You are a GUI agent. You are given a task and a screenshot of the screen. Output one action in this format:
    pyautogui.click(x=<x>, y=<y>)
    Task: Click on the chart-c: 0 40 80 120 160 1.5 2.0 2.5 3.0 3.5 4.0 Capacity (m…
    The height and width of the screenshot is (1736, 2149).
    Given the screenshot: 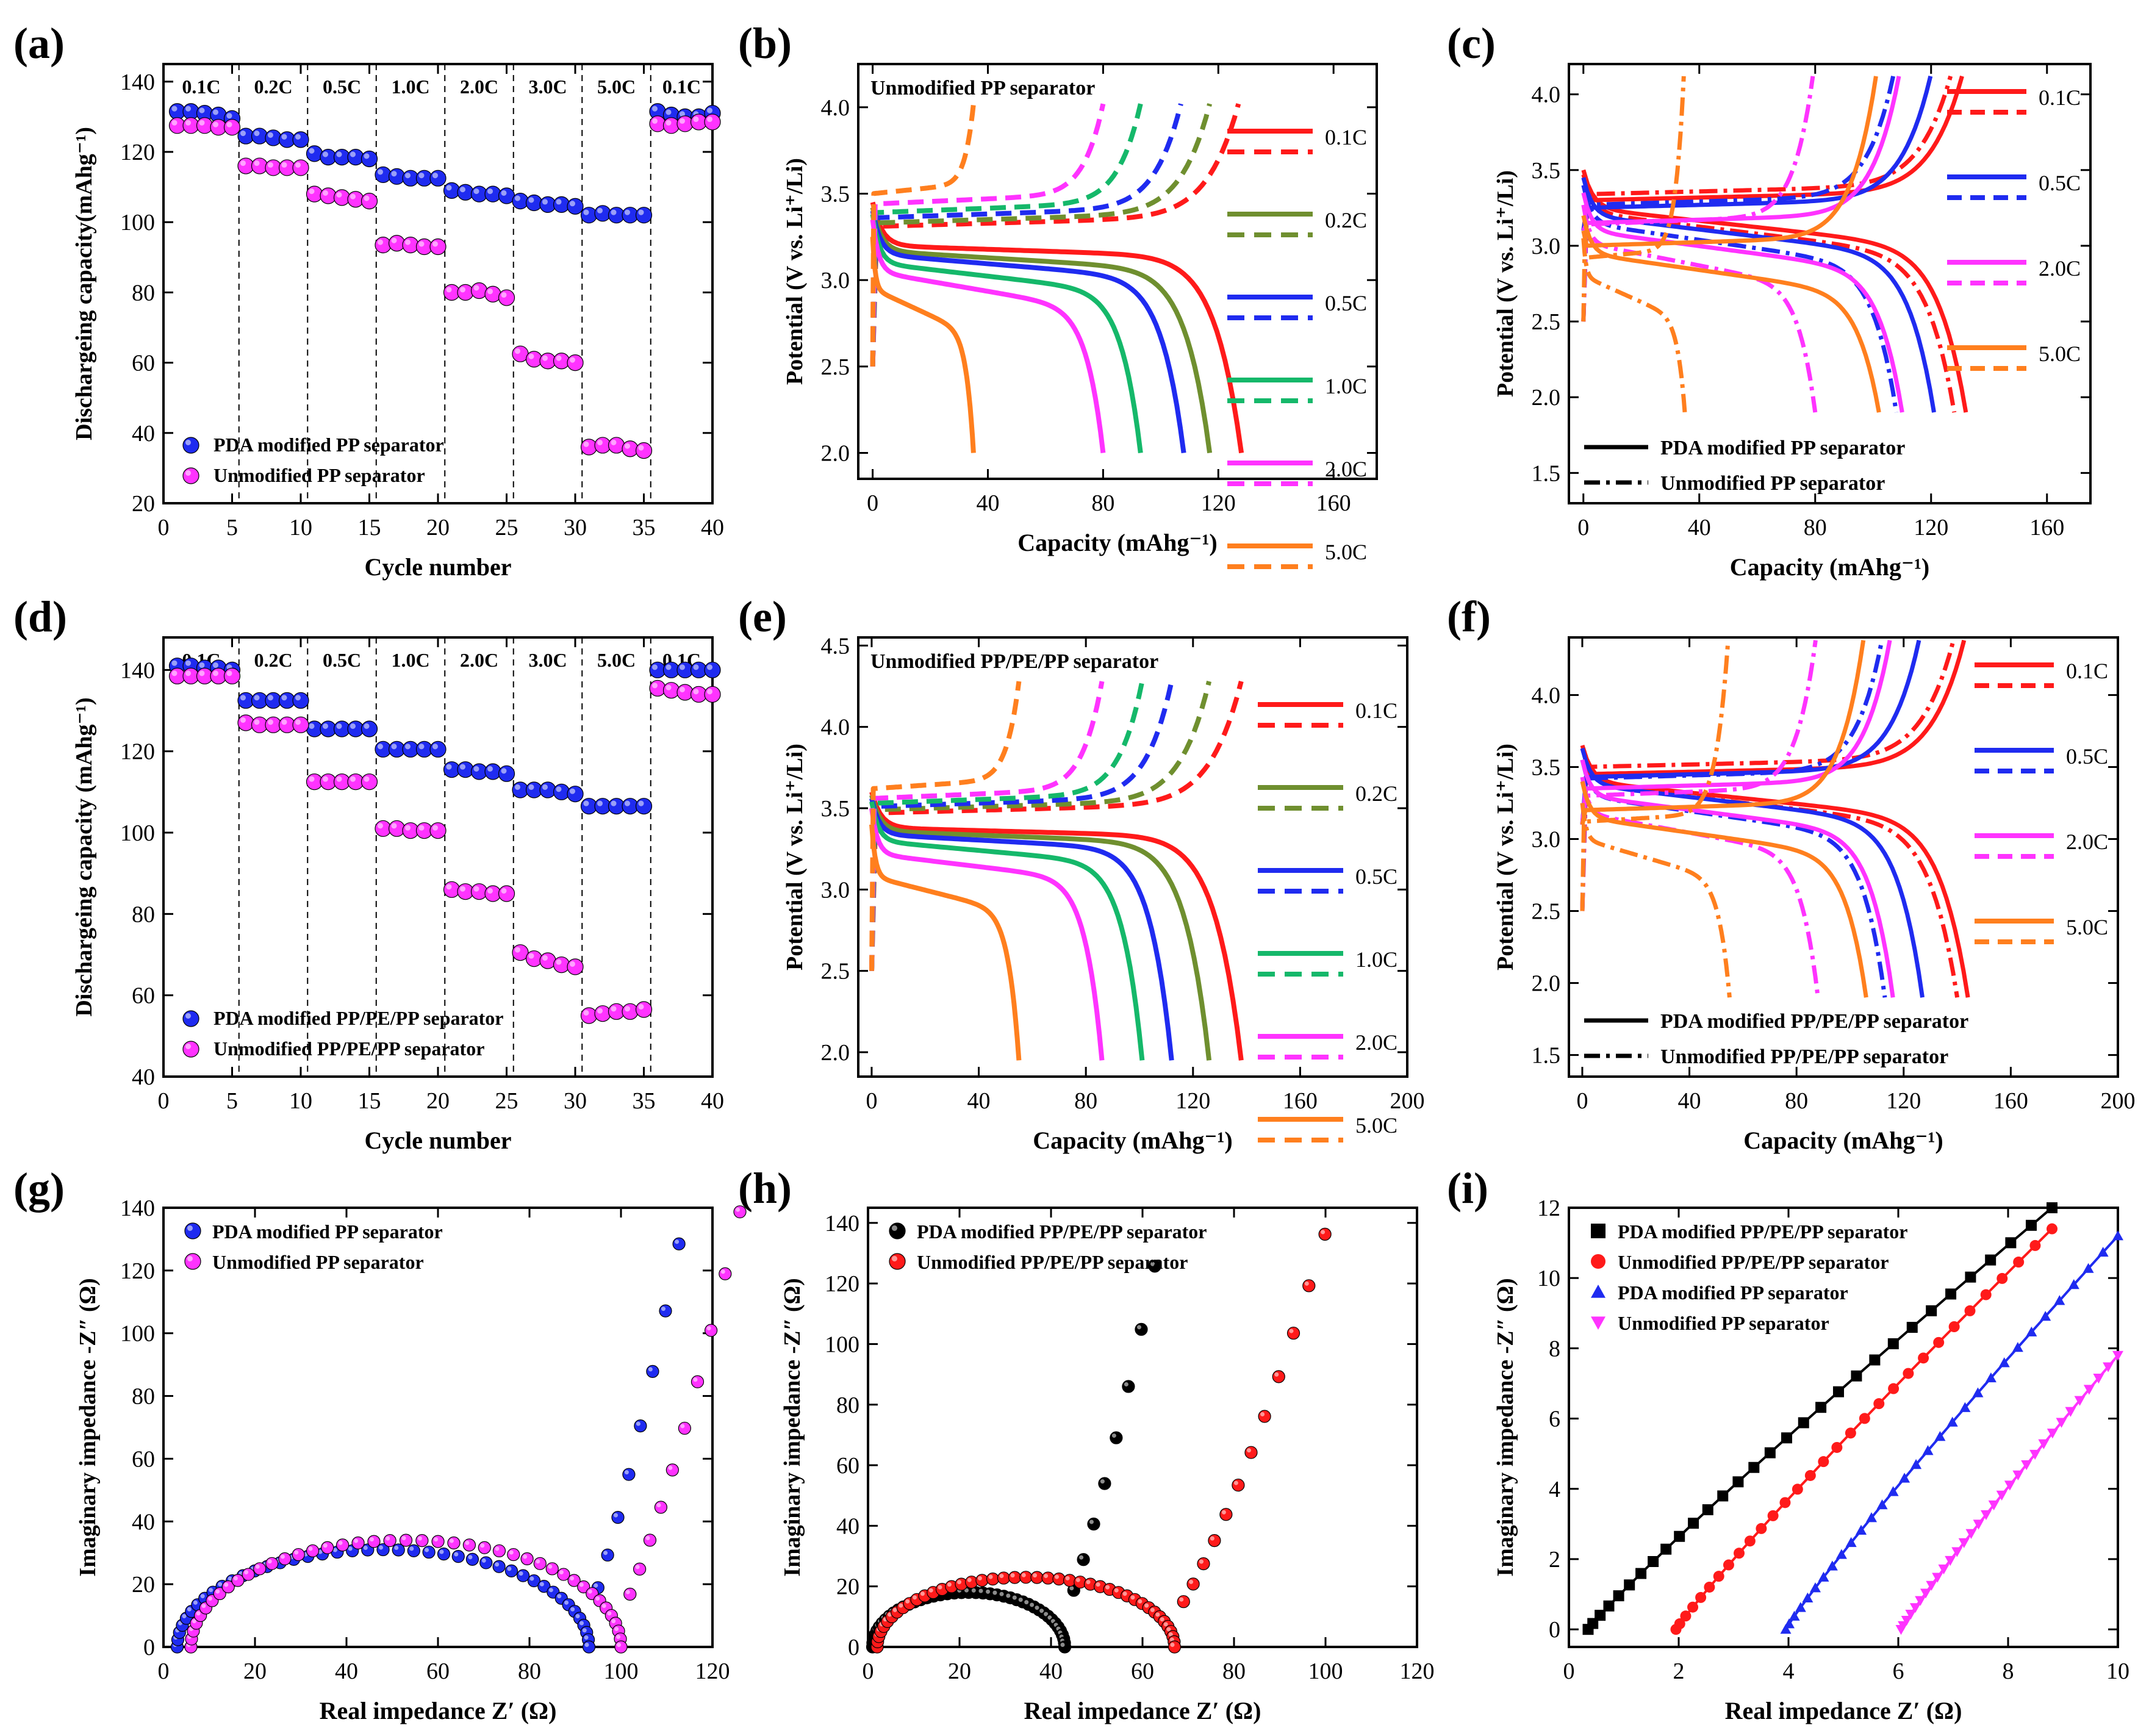 What is the action you would take?
    pyautogui.click(x=1792, y=322)
    